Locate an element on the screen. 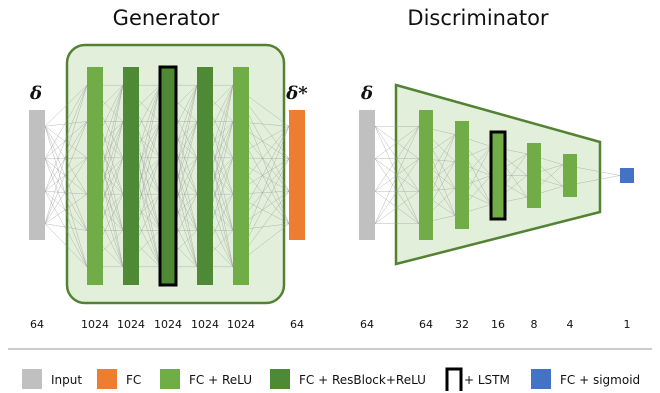 The height and width of the screenshot is (393, 660). generator-size-labels: 64 1024 1024 1024 1024 1024 64 is located at coordinates (167, 324).